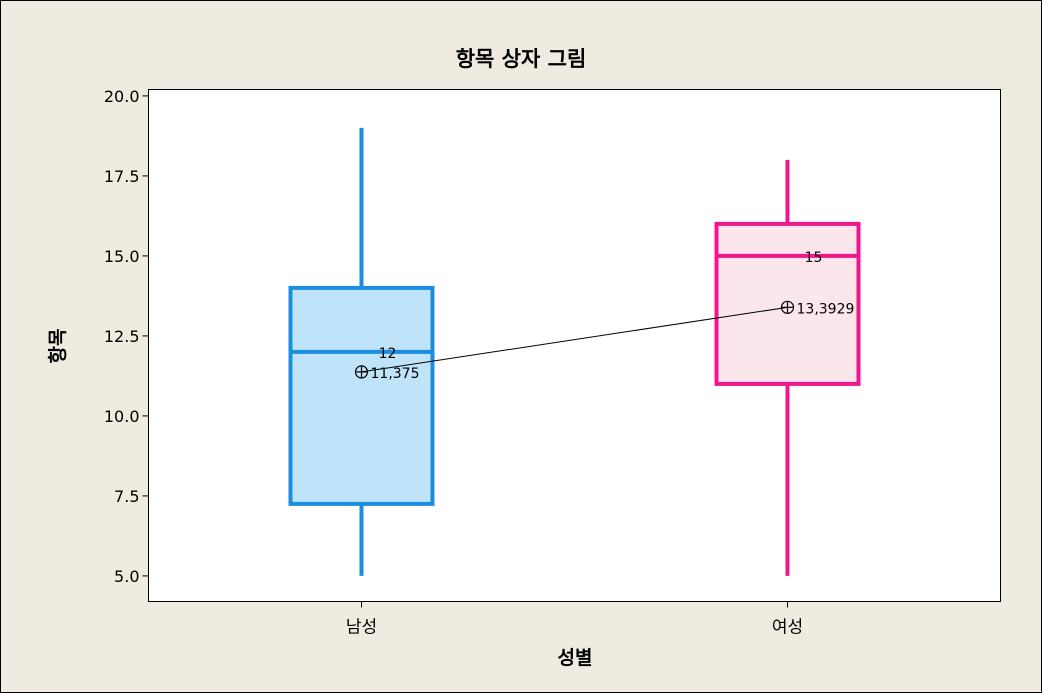 The image size is (1042, 693). I want to click on box-group: 12, so click(361, 351).